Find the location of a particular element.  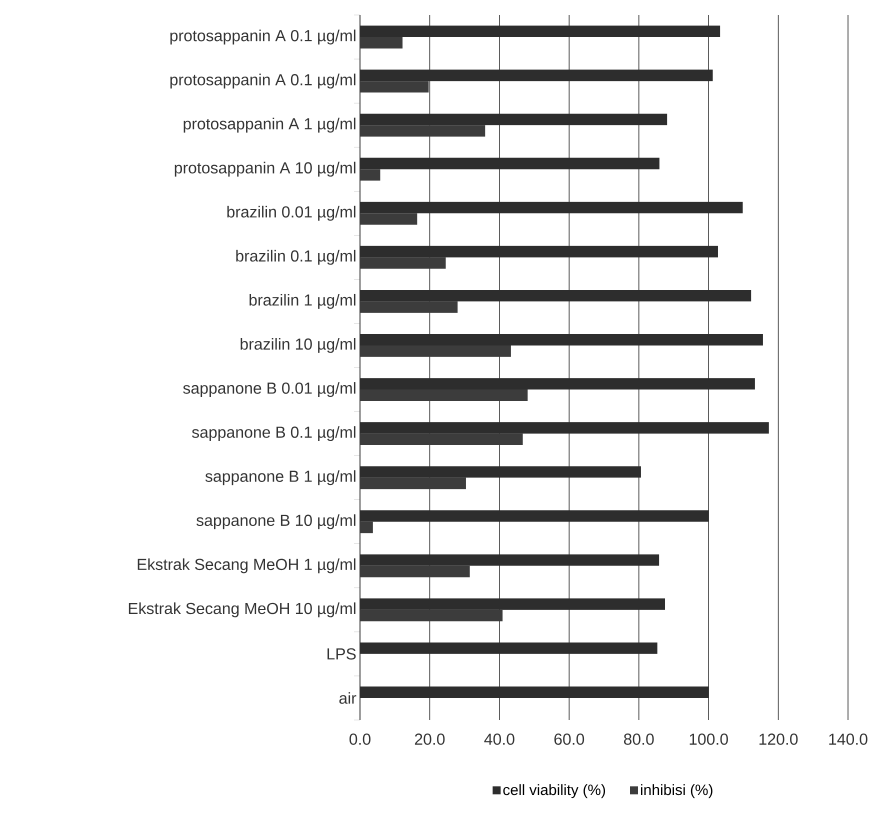

y-tick-label: protosappanin A 10 µg/ml is located at coordinates (265, 169).